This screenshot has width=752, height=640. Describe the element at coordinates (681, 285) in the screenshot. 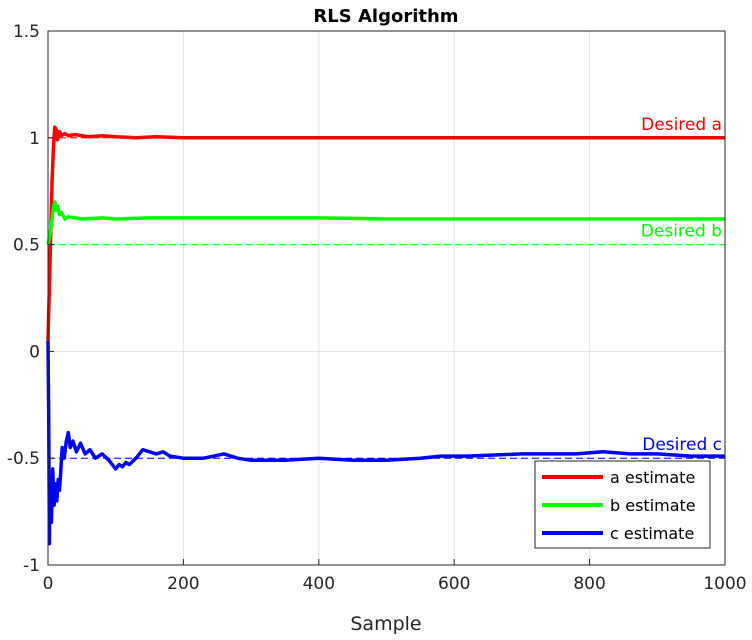

I see `reference-labels: Desired a Desired b Desired c` at that location.